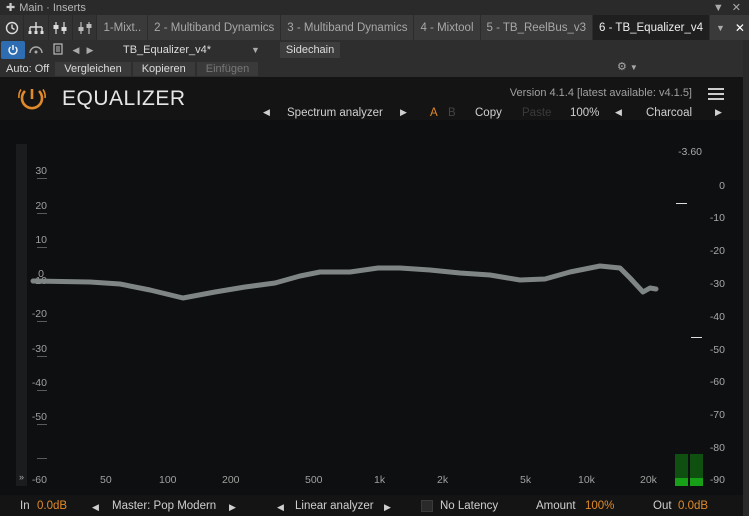  What do you see at coordinates (232, 507) in the screenshot?
I see `master-next-icon: ▶` at bounding box center [232, 507].